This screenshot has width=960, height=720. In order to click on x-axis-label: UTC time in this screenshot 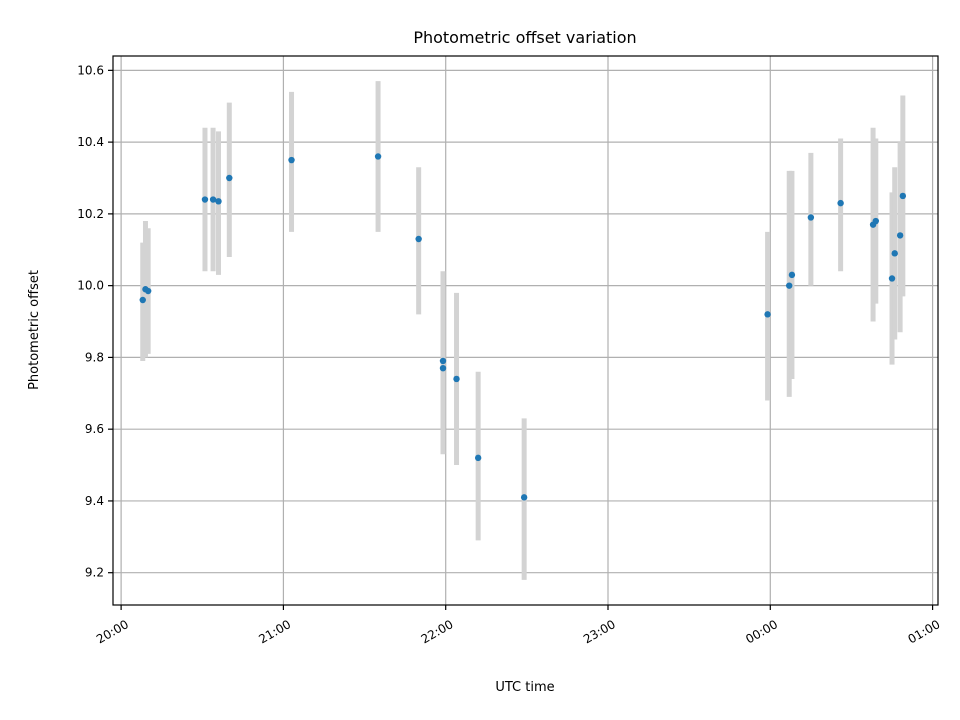, I will do `click(524, 687)`.